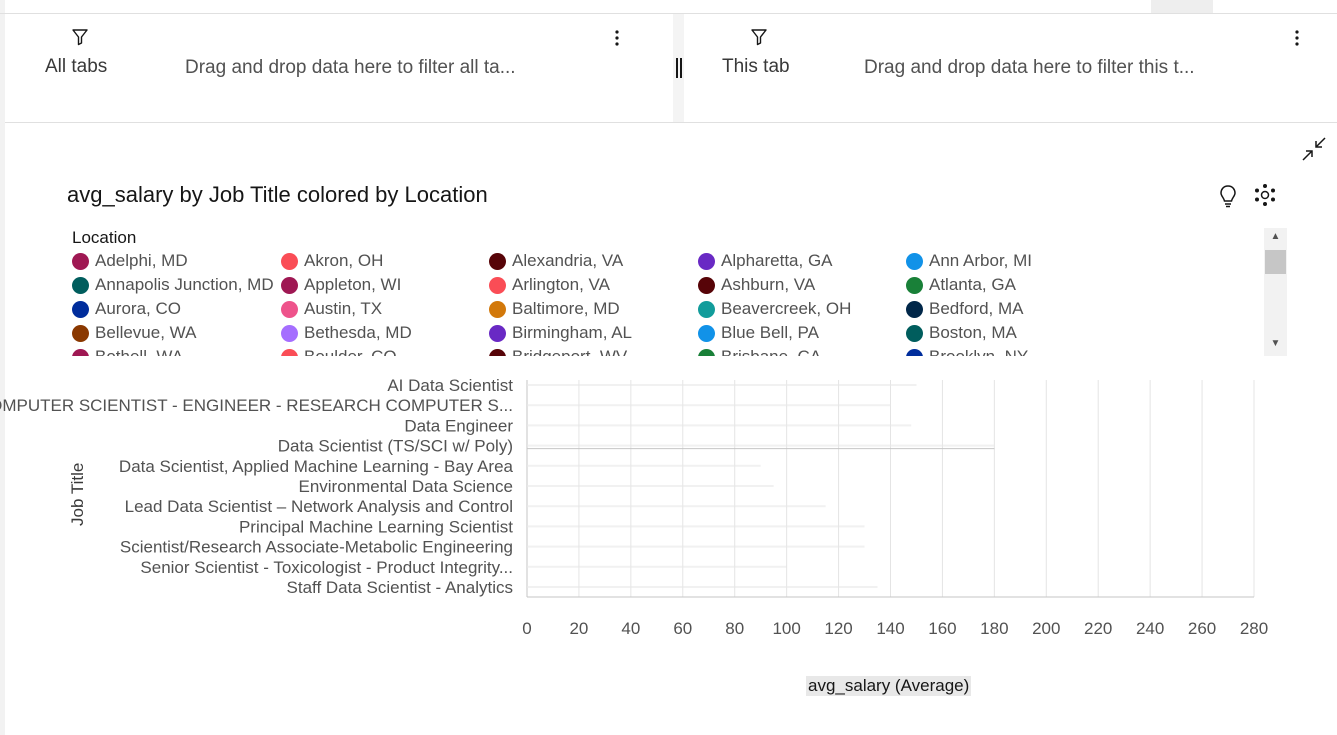  Describe the element at coordinates (777, 260) in the screenshot. I see `legend-item-label: Alpharetta, GA` at that location.